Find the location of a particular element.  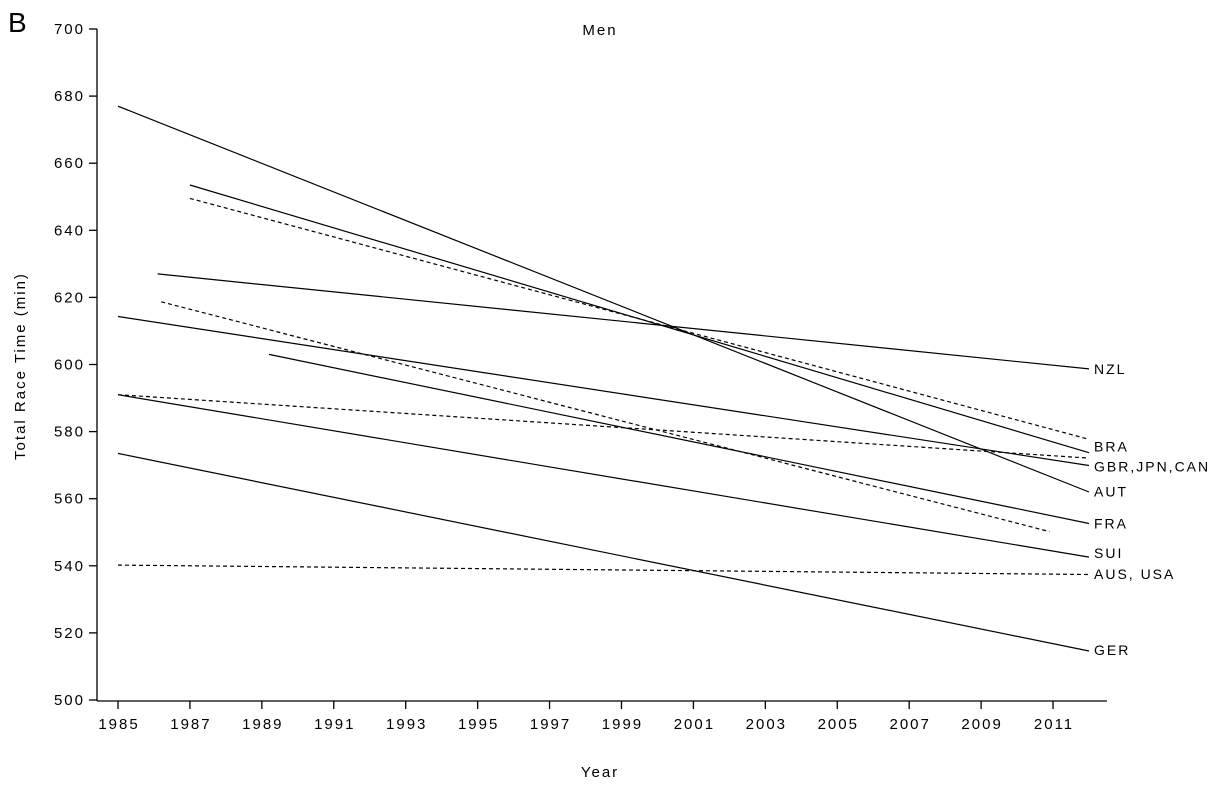

y-tick-label: 520 is located at coordinates (69, 633).